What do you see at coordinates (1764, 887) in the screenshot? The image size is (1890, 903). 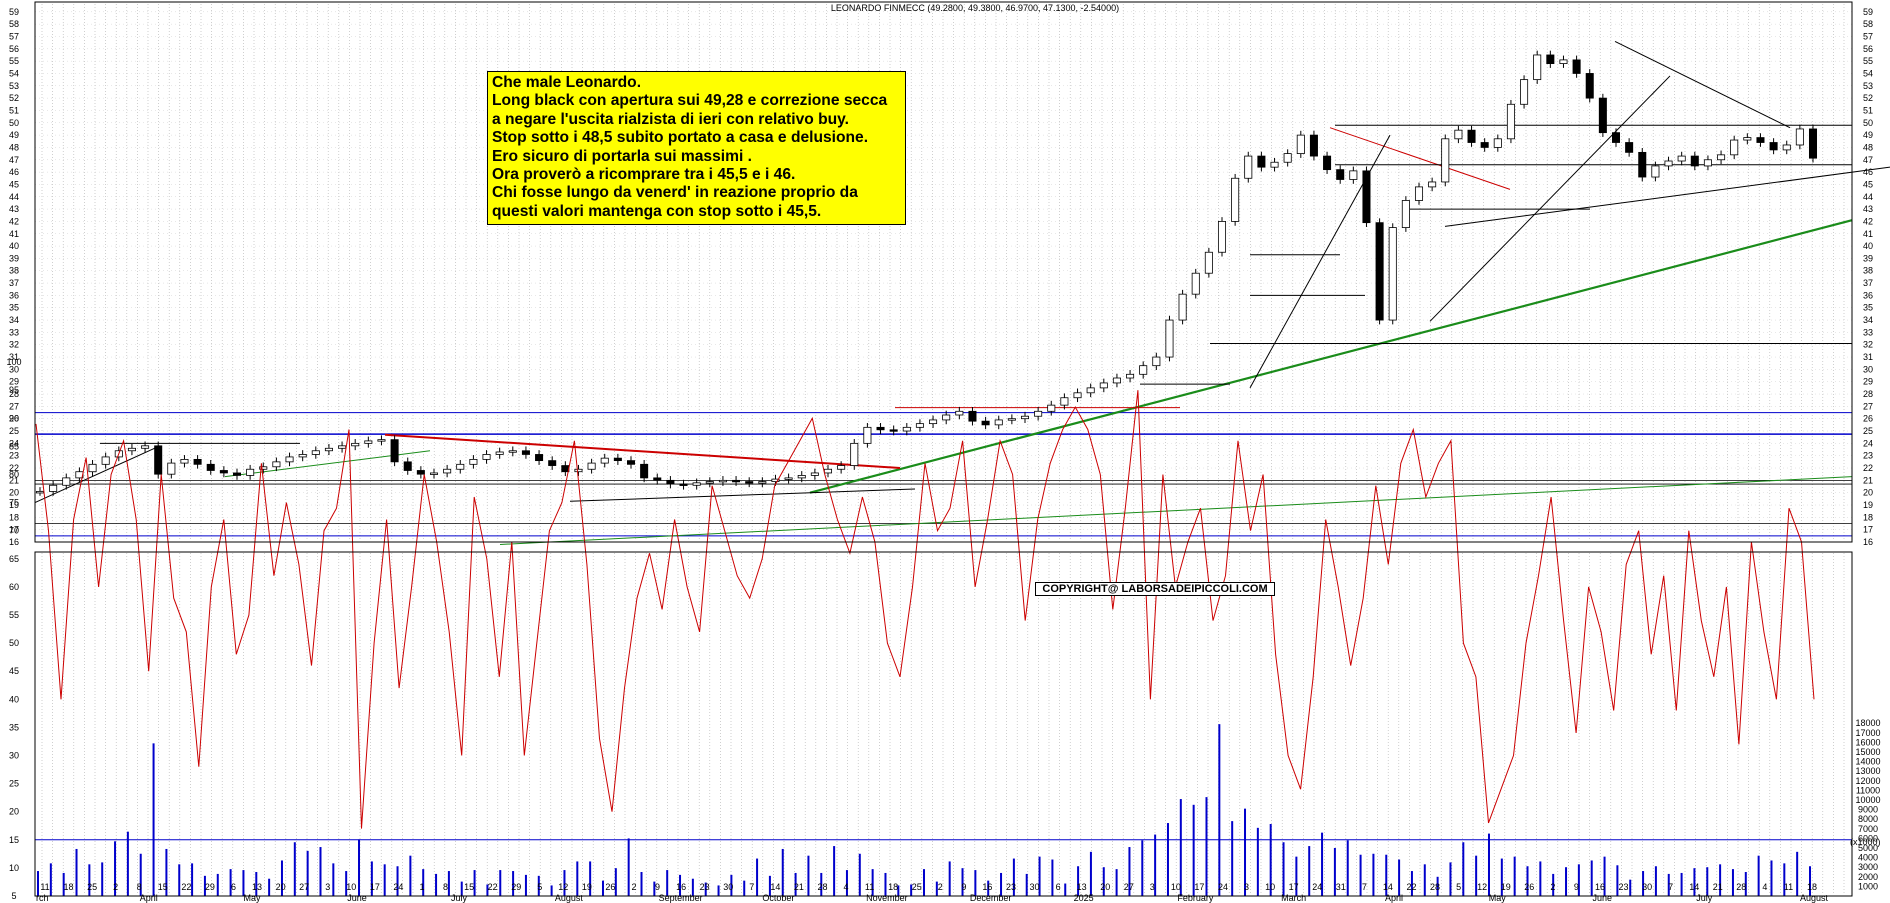 I see `x-tick-label: 4` at bounding box center [1764, 887].